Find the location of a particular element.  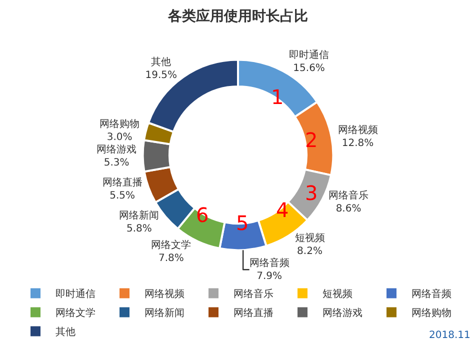

text: 2018.11 is located at coordinates (449, 335).